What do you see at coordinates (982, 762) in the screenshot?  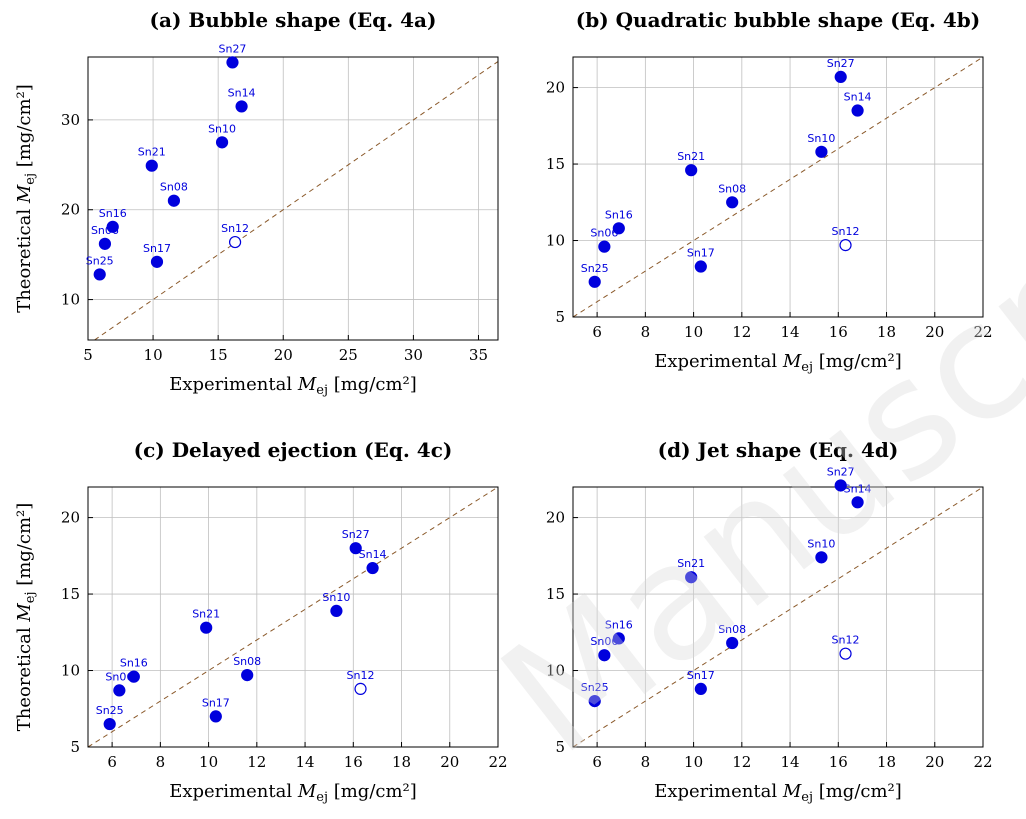 I see `x-tick-label: 22` at bounding box center [982, 762].